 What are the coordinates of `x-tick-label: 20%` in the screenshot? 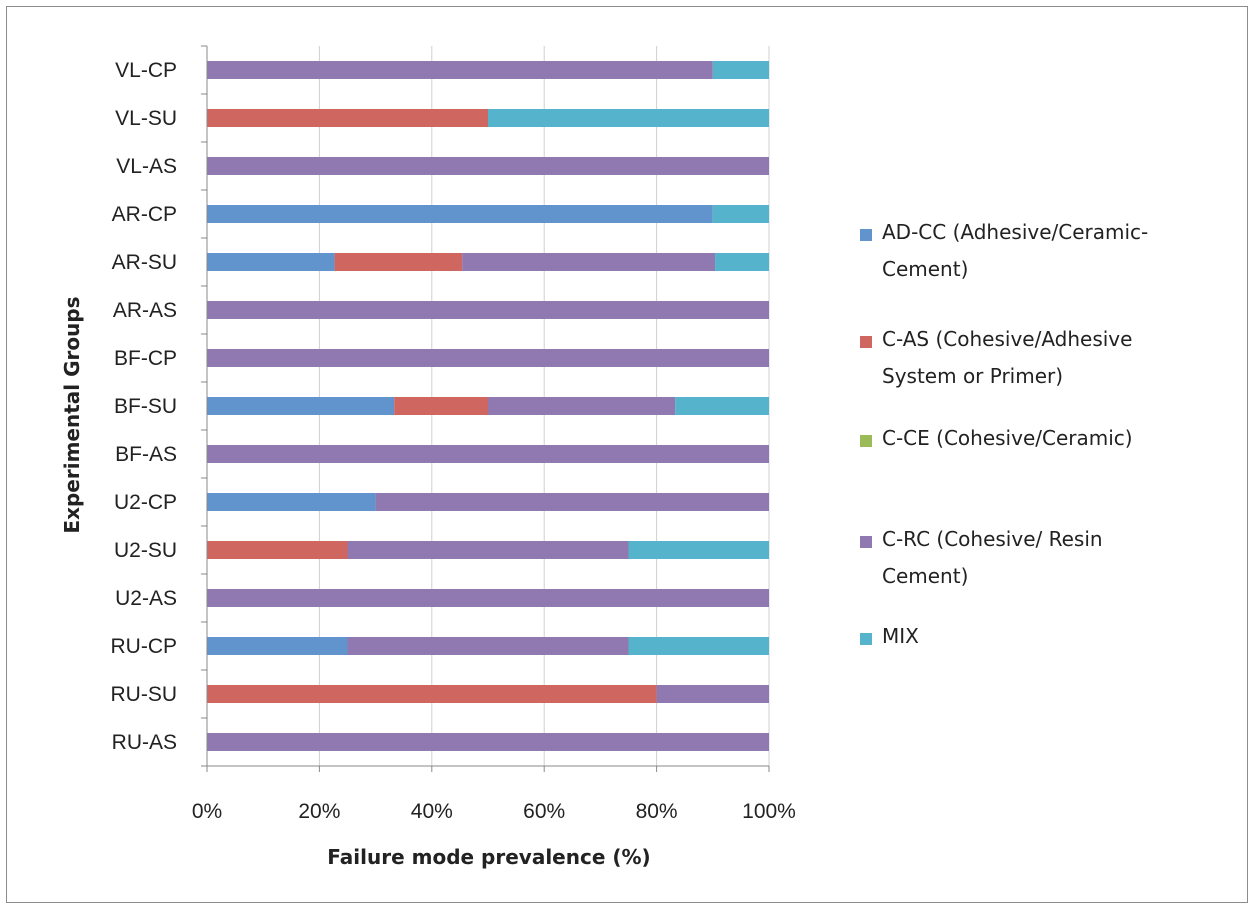 It's located at (319, 811).